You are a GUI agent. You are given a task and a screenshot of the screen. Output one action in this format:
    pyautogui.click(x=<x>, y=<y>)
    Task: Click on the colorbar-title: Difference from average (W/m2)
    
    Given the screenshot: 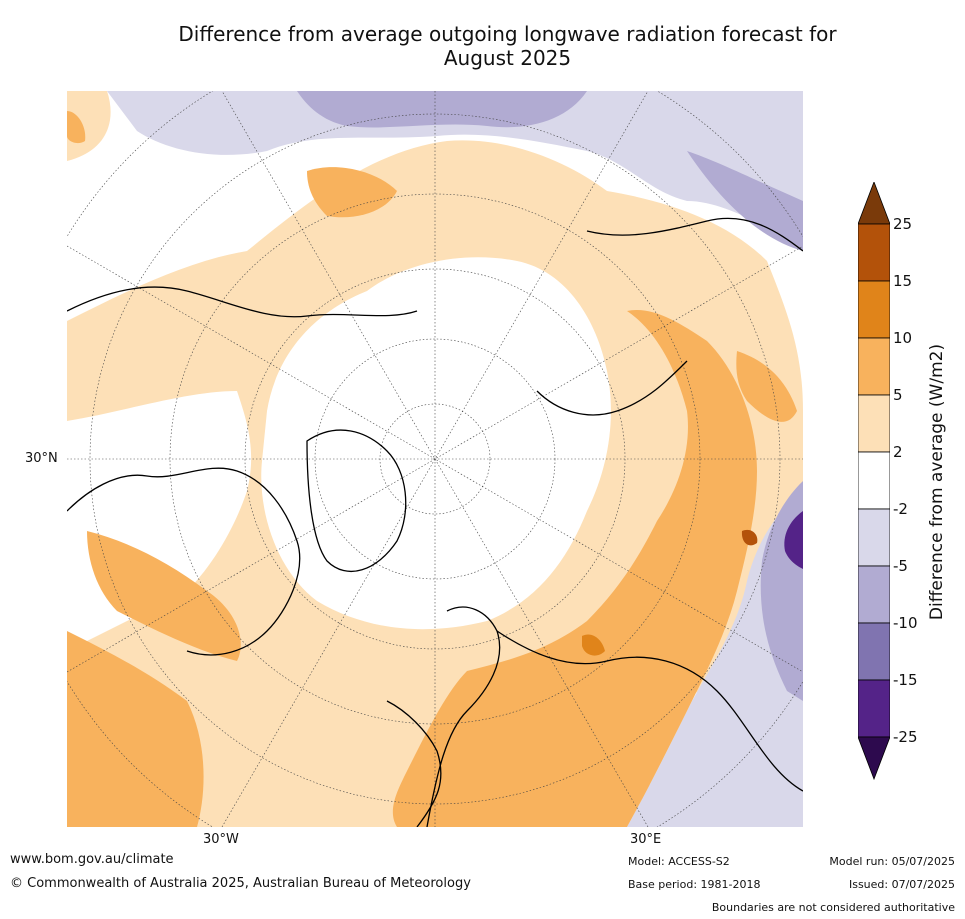 What is the action you would take?
    pyautogui.click(x=937, y=482)
    